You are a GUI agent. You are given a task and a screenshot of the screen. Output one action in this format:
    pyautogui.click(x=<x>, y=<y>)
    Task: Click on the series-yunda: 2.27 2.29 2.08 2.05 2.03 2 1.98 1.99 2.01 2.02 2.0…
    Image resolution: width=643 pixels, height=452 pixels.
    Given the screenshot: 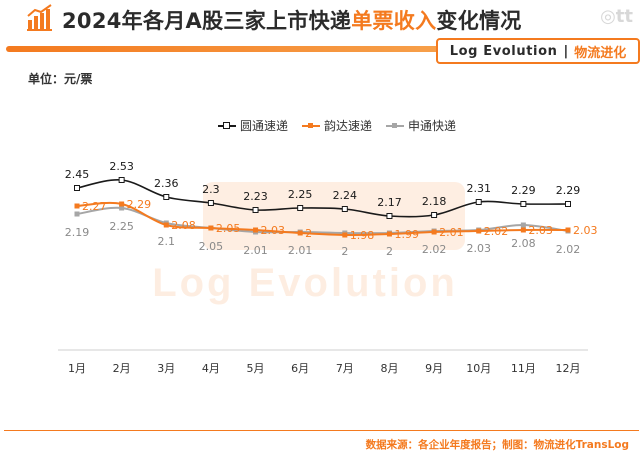 What is the action you would take?
    pyautogui.click(x=336, y=220)
    